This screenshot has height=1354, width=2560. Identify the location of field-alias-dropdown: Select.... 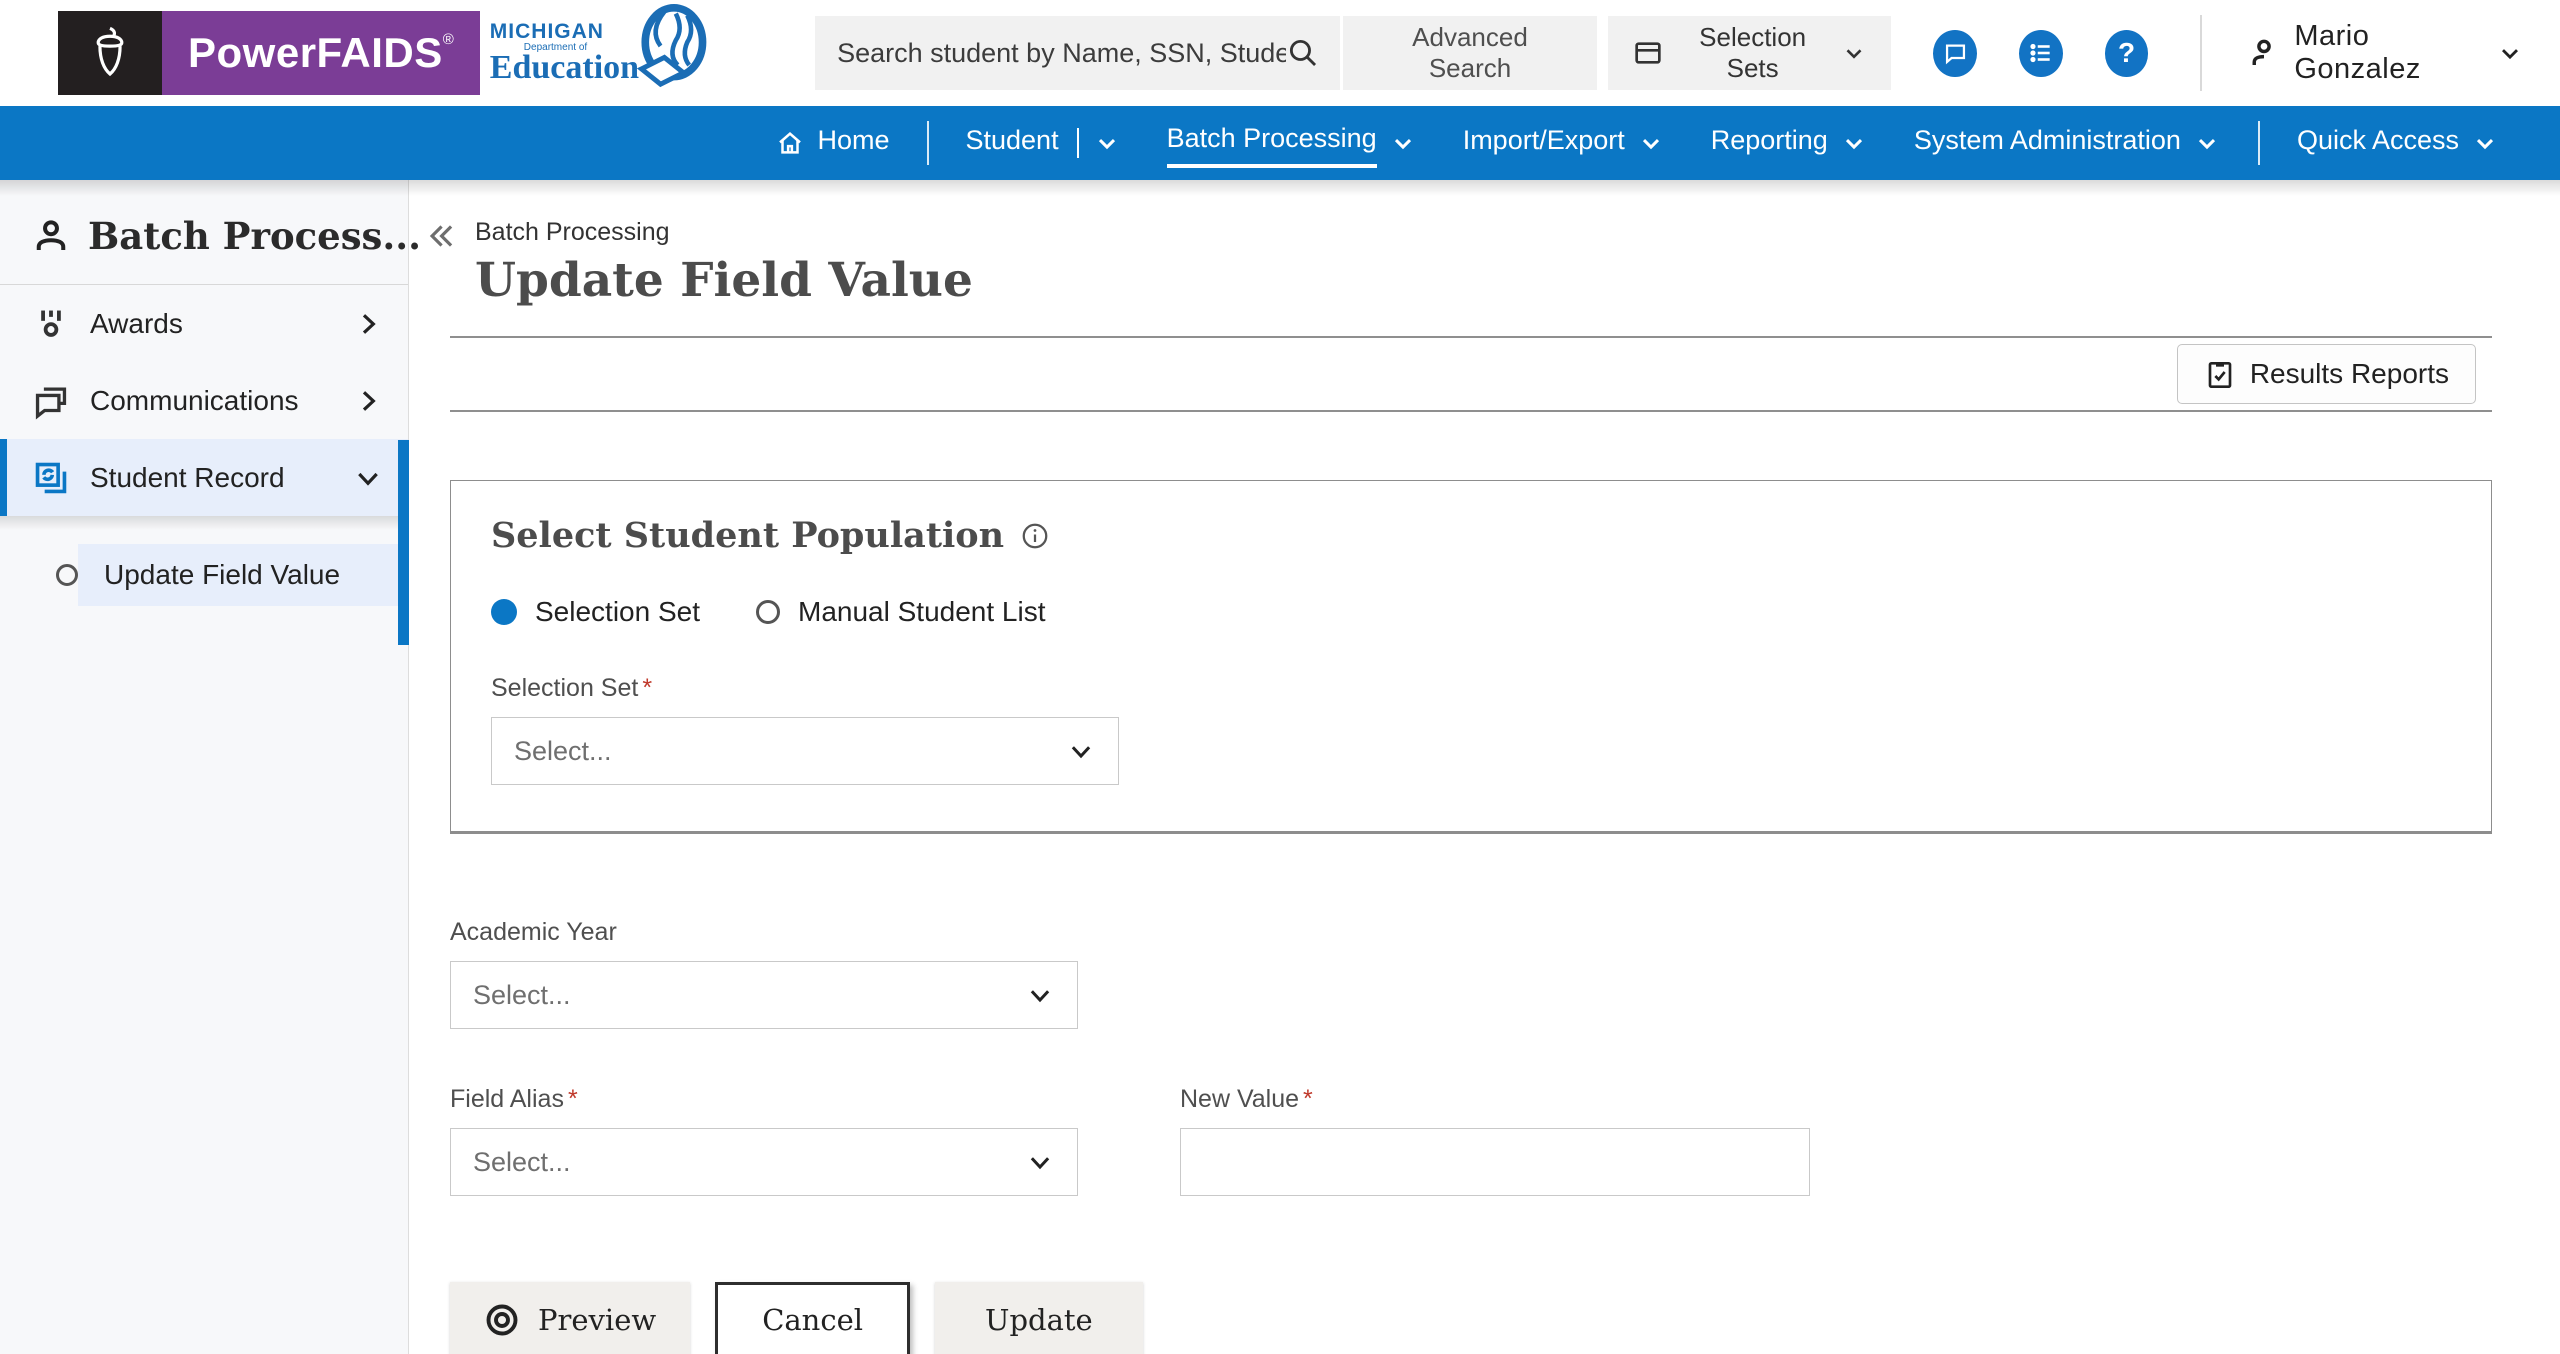
(764, 1162).